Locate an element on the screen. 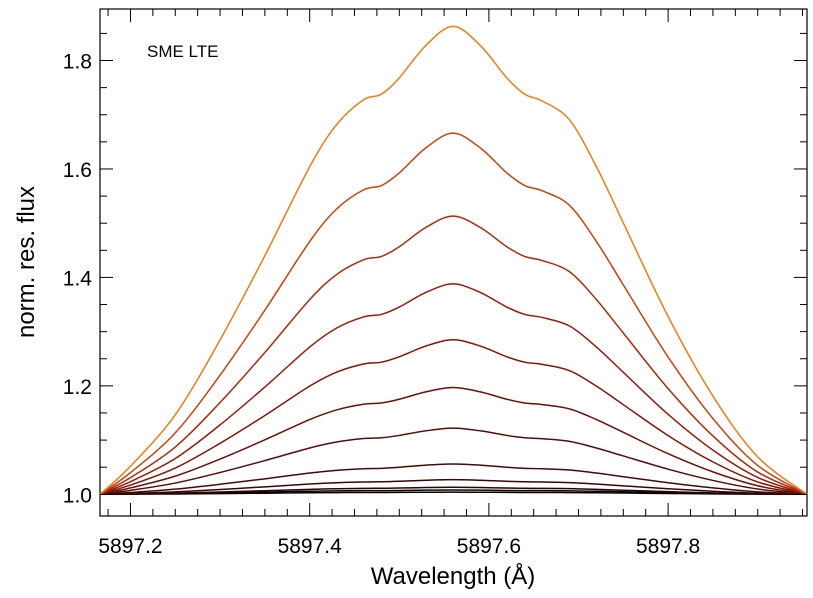  y-tick-labels: 1.0 1.2 1.4 1.6 1.8 is located at coordinates (78, 279).